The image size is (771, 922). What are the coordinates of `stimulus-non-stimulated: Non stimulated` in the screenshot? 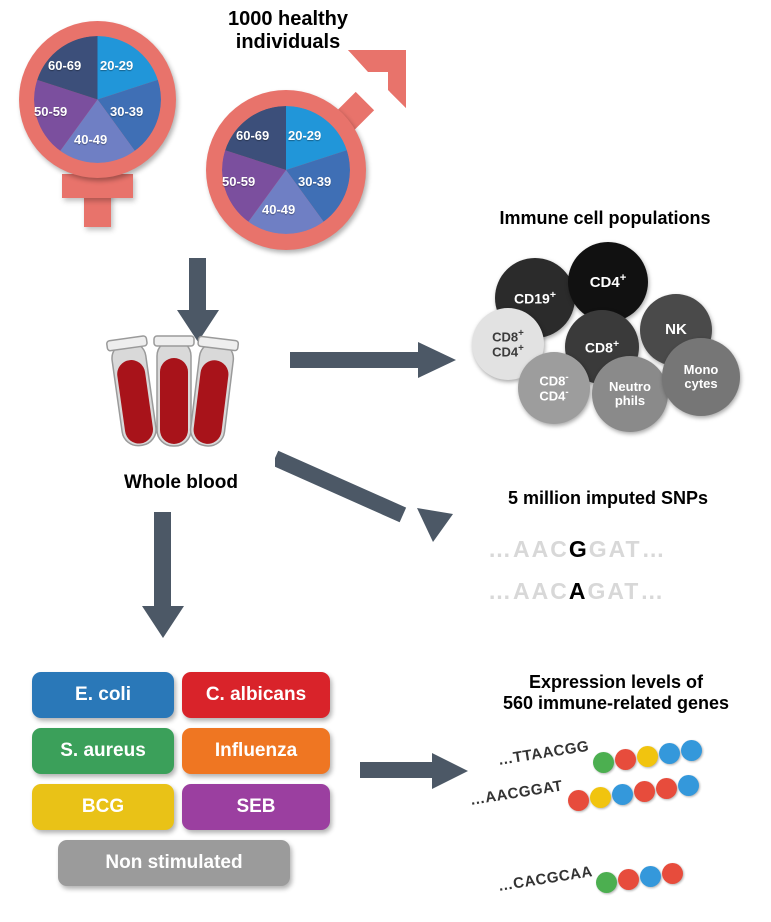 It's located at (174, 863).